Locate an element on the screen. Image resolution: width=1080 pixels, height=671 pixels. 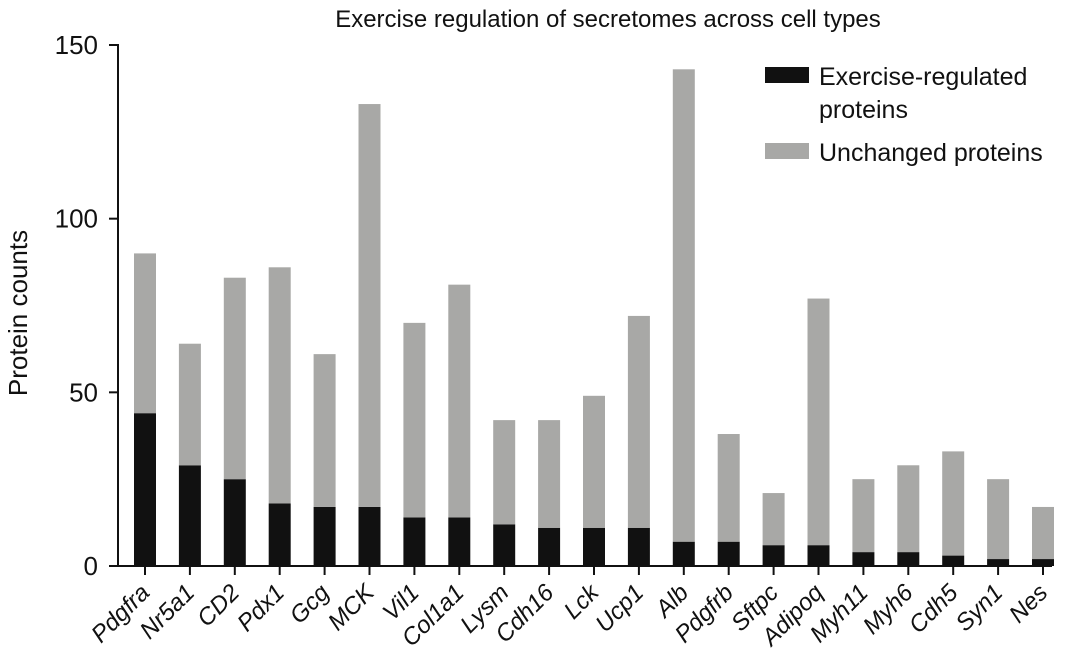
y-tick-label-150: 150 is located at coordinates (76, 45).